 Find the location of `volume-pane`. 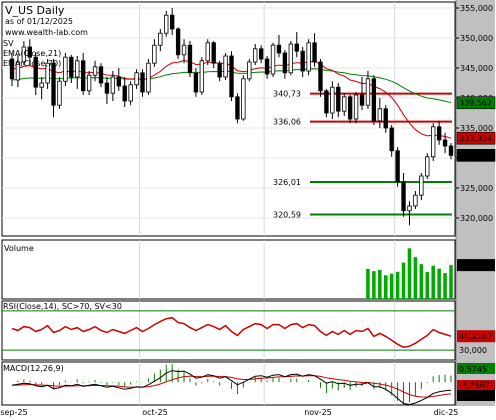

volume-pane is located at coordinates (409, 273).